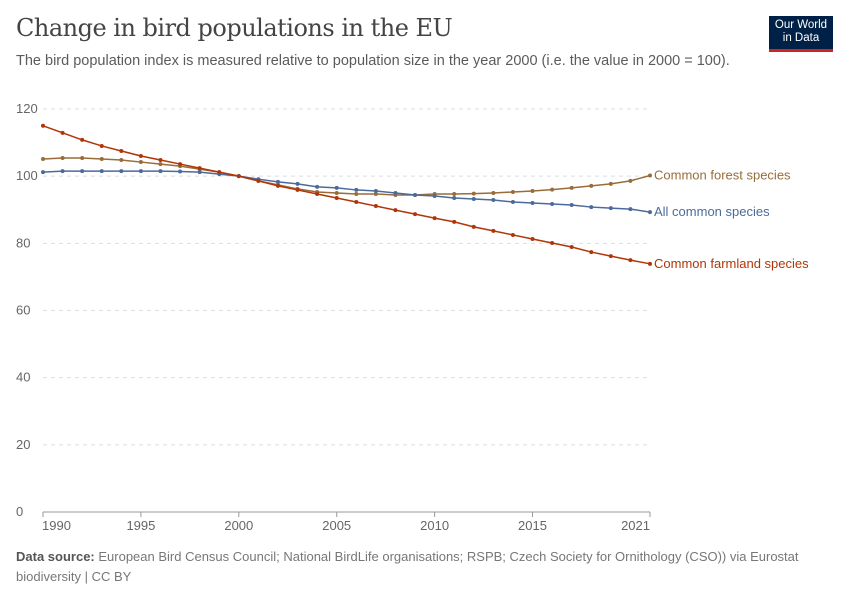 This screenshot has width=850, height=600. Describe the element at coordinates (712, 211) in the screenshot. I see `series-label: All common species` at that location.